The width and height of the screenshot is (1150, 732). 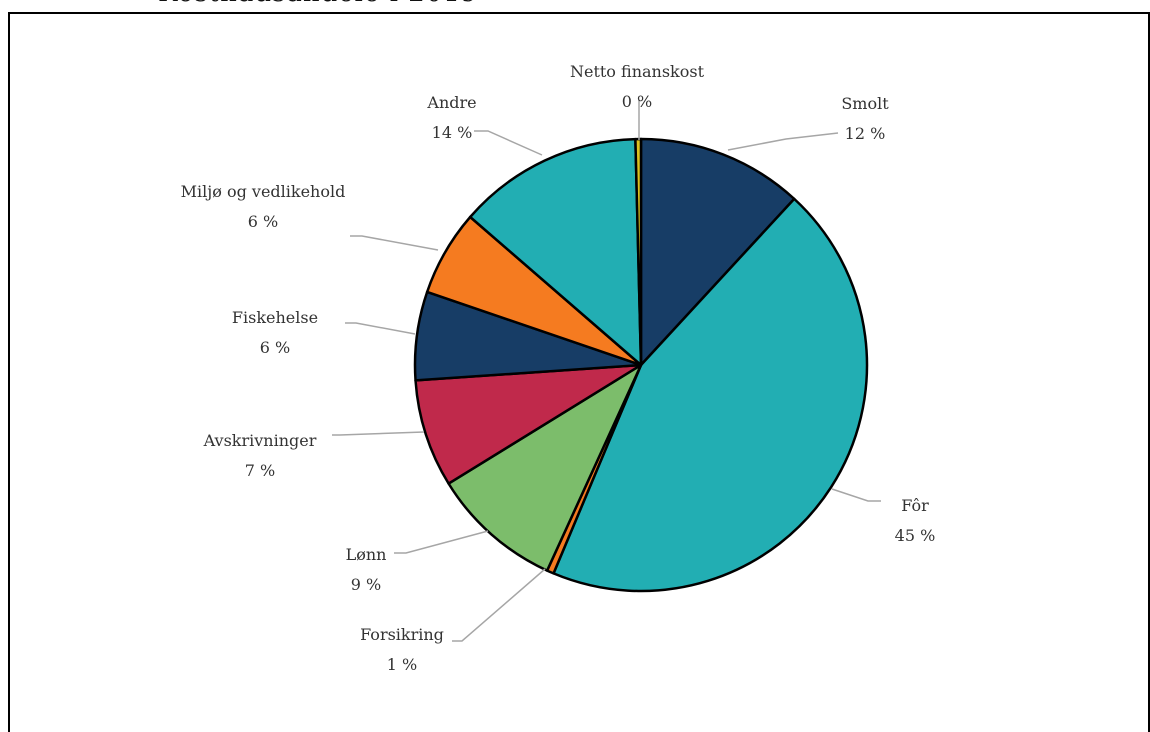 I want to click on leader-line-lonn, so click(x=441, y=542).